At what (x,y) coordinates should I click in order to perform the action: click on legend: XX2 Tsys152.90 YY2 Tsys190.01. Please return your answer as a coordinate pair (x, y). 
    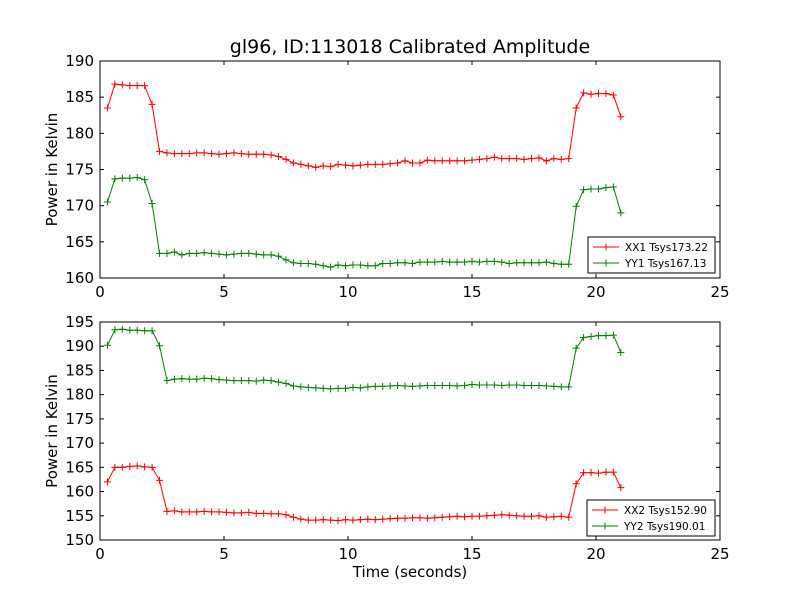
    Looking at the image, I should click on (651, 518).